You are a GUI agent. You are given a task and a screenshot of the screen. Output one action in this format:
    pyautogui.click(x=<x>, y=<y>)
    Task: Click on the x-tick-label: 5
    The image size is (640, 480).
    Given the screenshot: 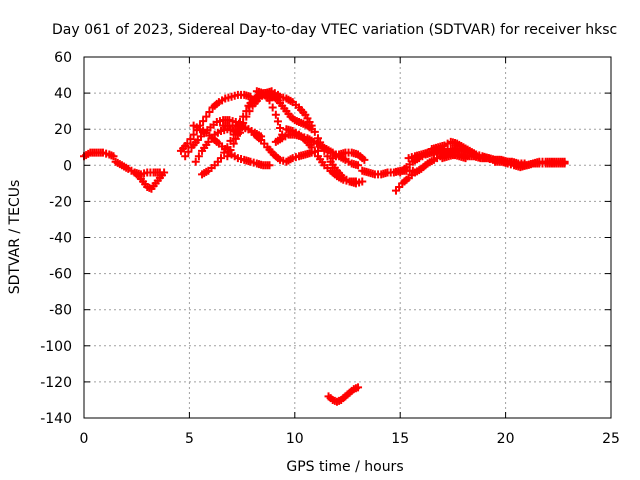 What is the action you would take?
    pyautogui.click(x=189, y=439)
    